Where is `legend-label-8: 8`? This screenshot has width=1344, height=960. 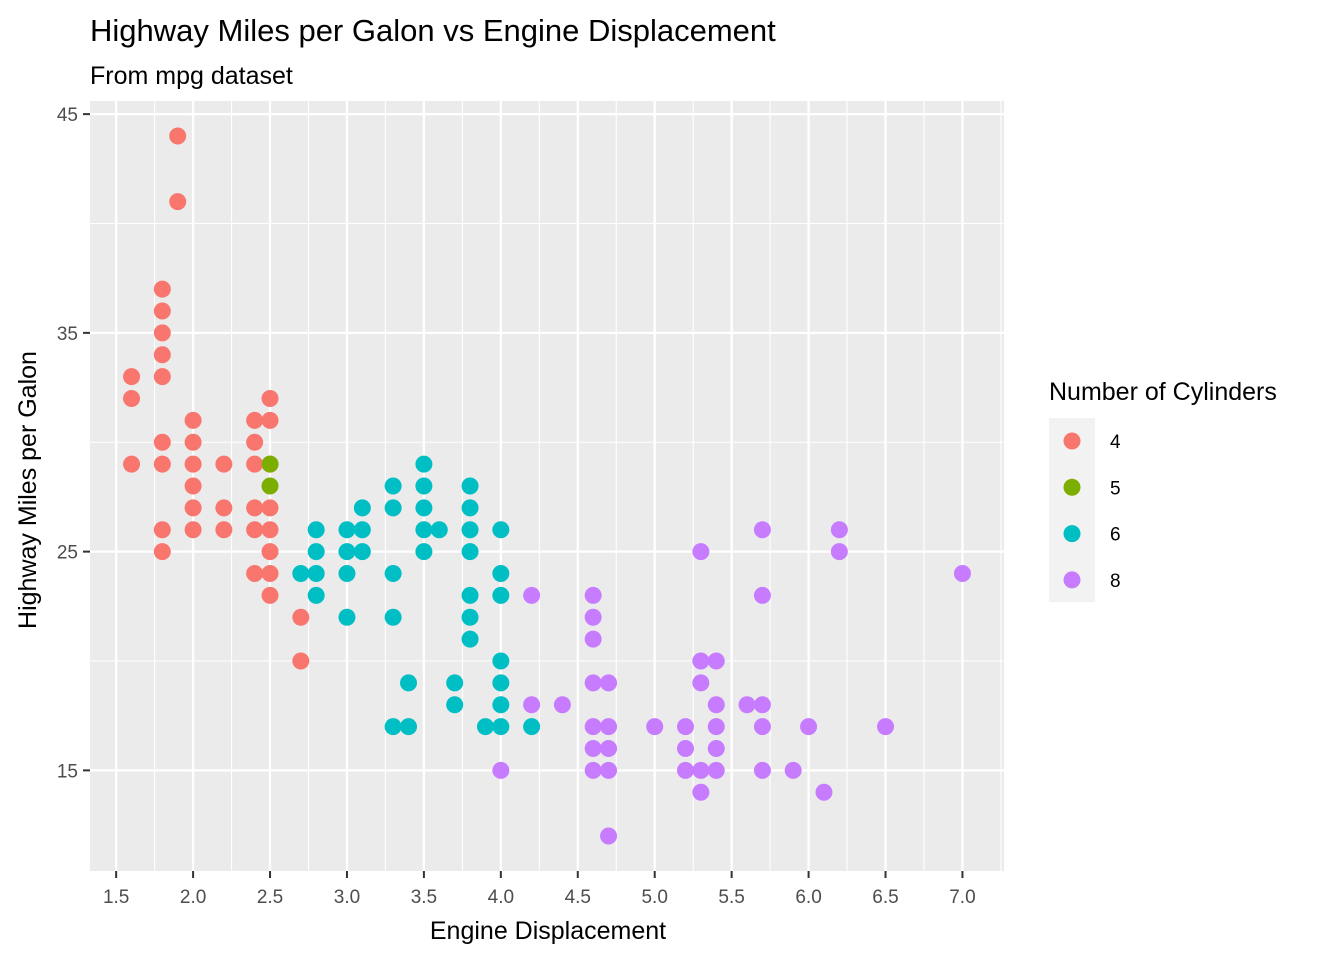
legend-label-8: 8 is located at coordinates (1115, 581).